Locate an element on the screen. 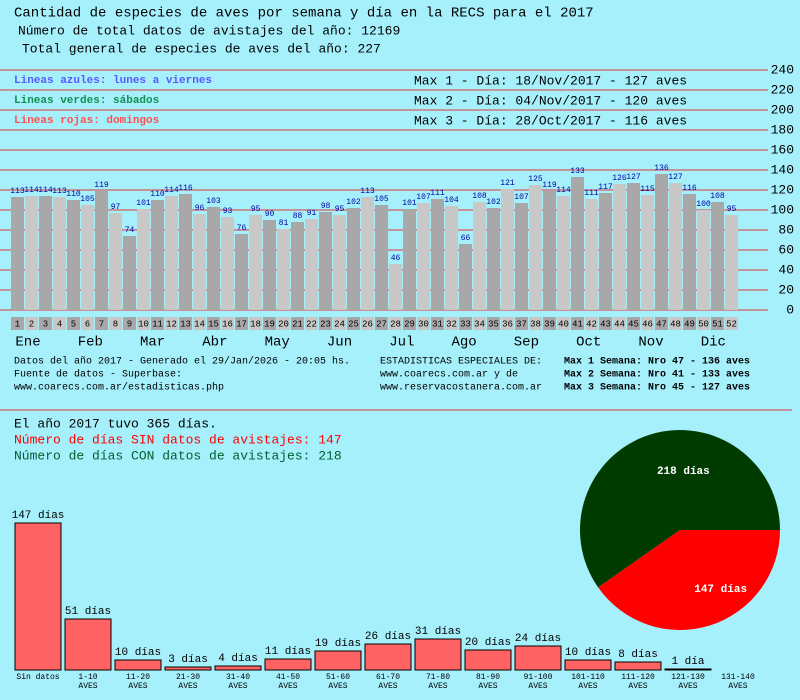 The image size is (800, 700). week-label: 38 is located at coordinates (535, 324).